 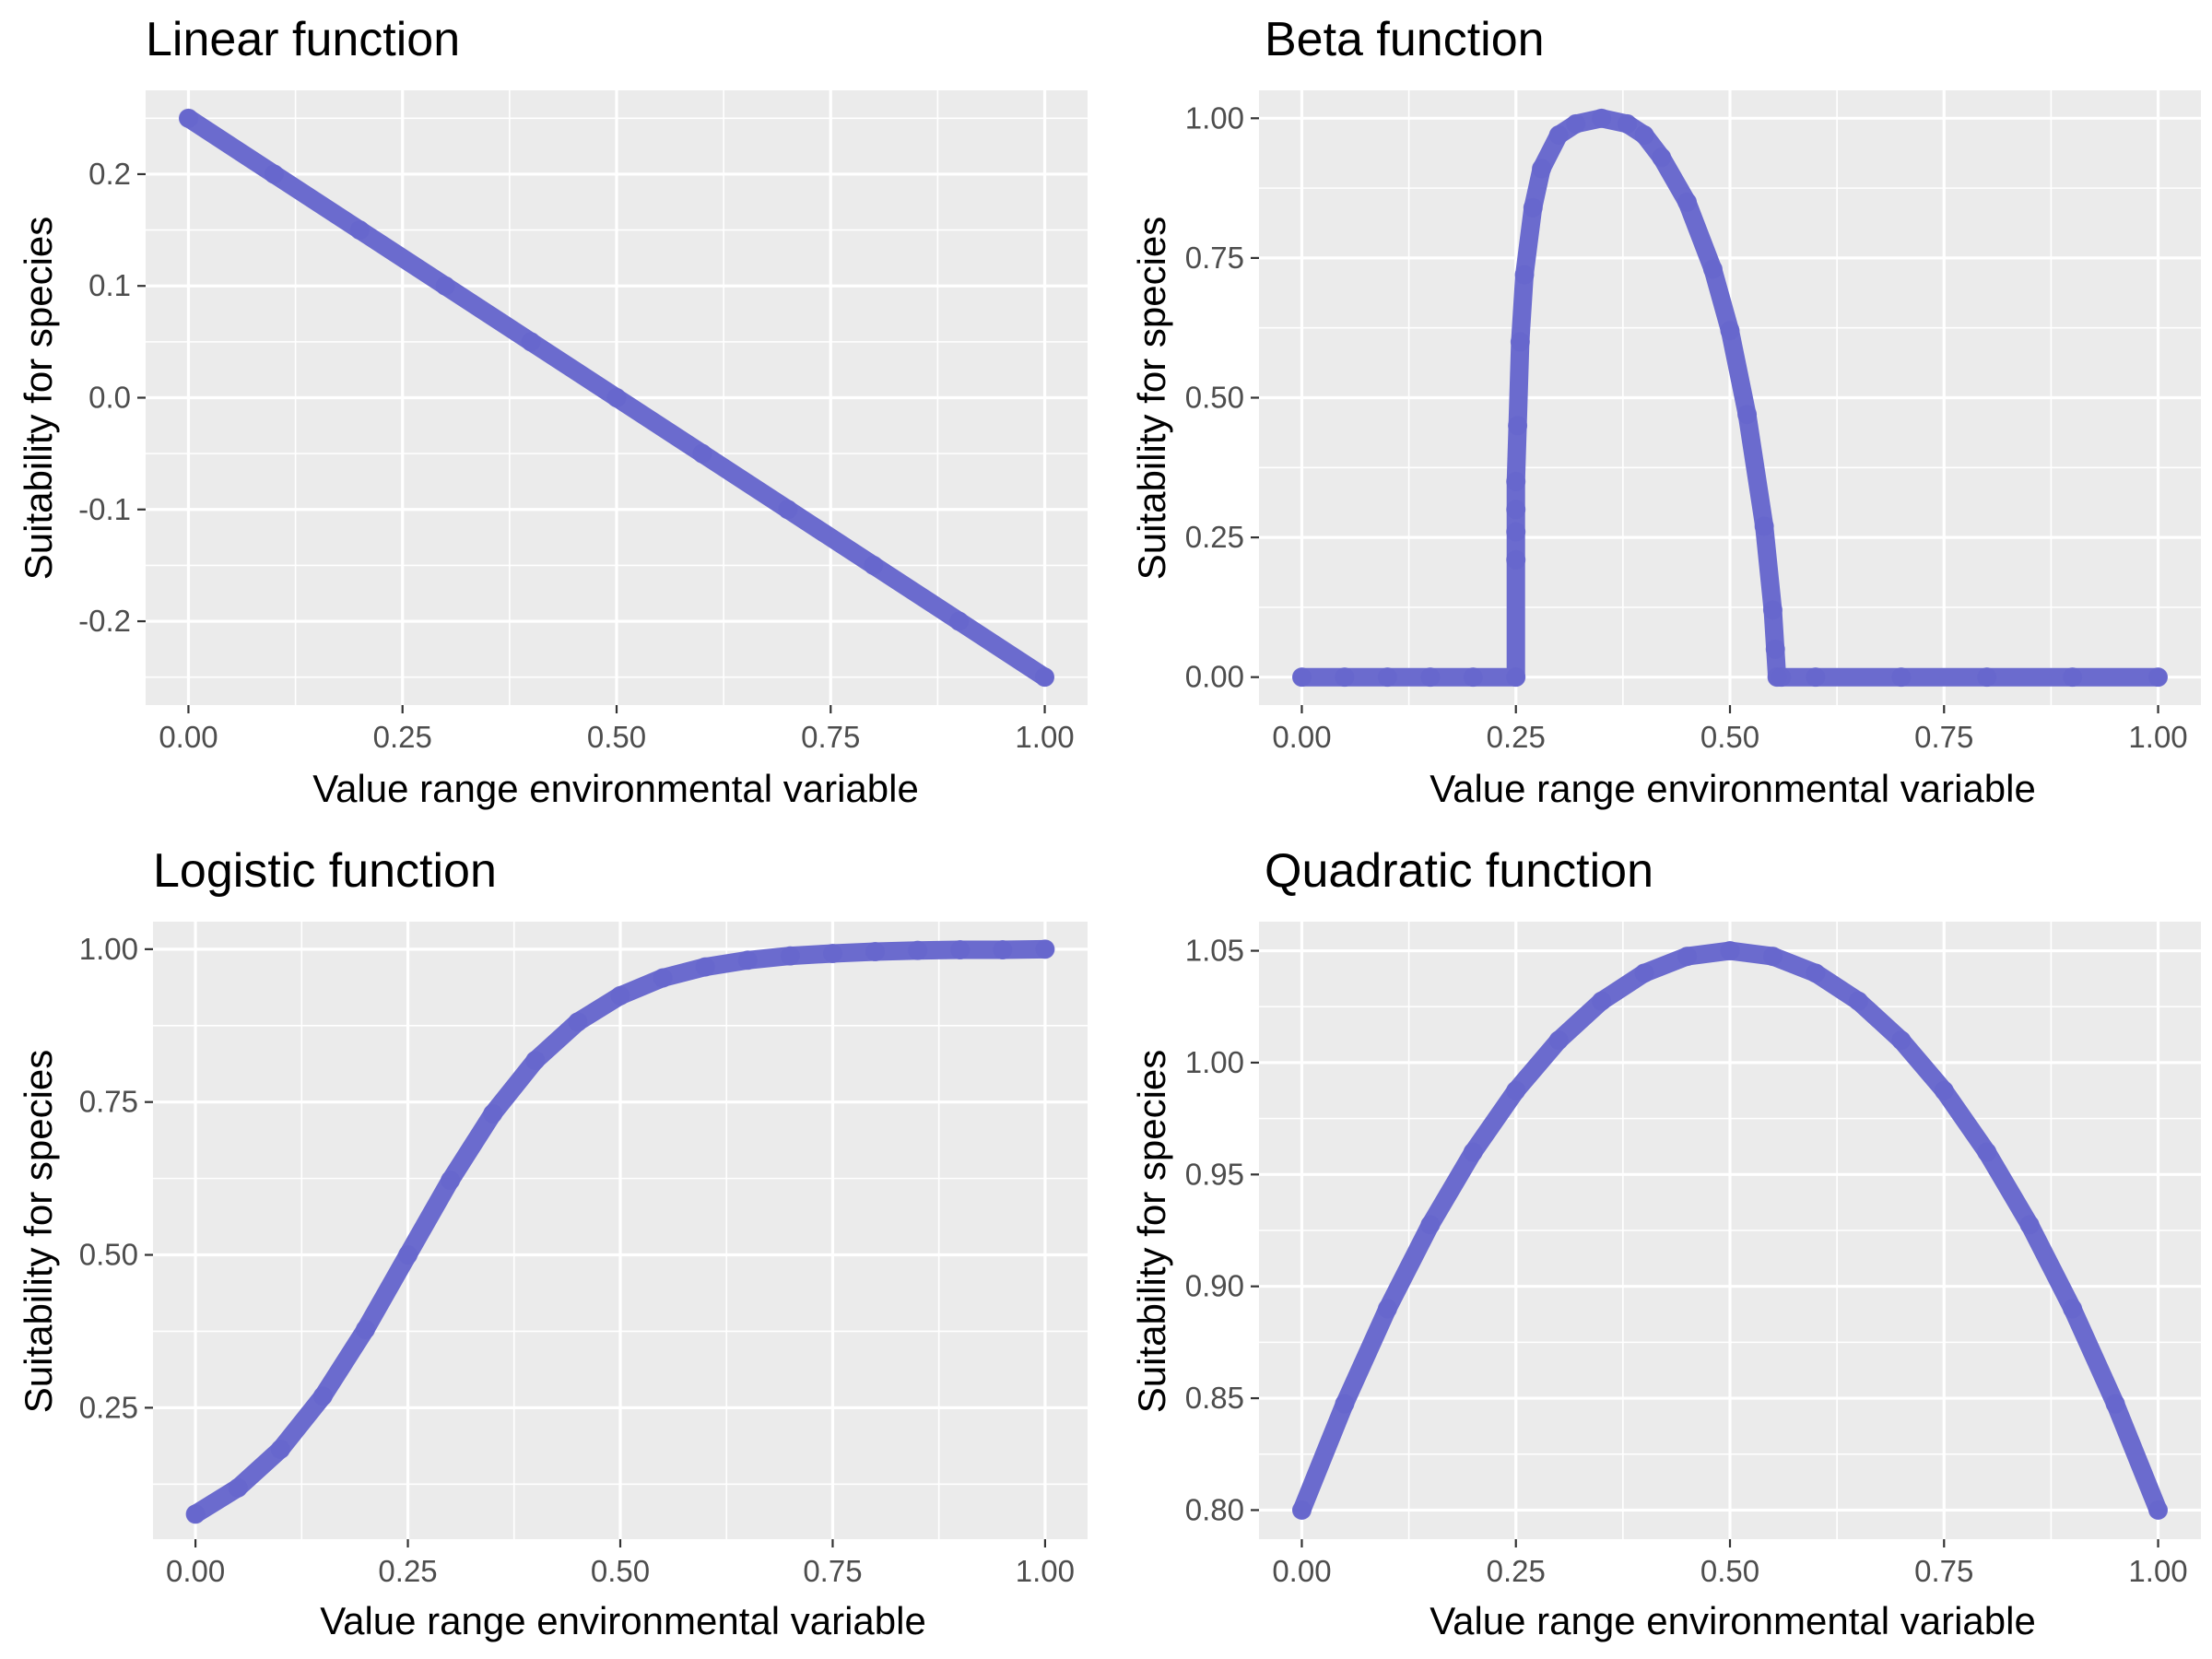 I want to click on y-tick-label: 0.1, so click(x=109, y=285).